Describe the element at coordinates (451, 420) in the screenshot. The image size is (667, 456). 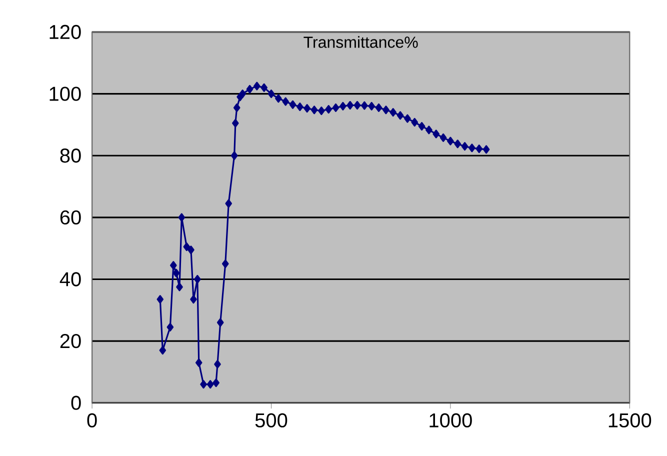
I see `x-tick-label: 1000` at that location.